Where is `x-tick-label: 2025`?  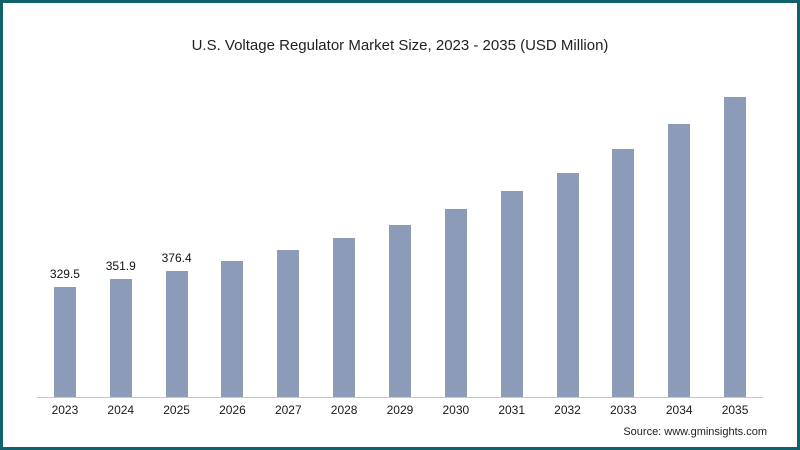
x-tick-label: 2025 is located at coordinates (176, 410).